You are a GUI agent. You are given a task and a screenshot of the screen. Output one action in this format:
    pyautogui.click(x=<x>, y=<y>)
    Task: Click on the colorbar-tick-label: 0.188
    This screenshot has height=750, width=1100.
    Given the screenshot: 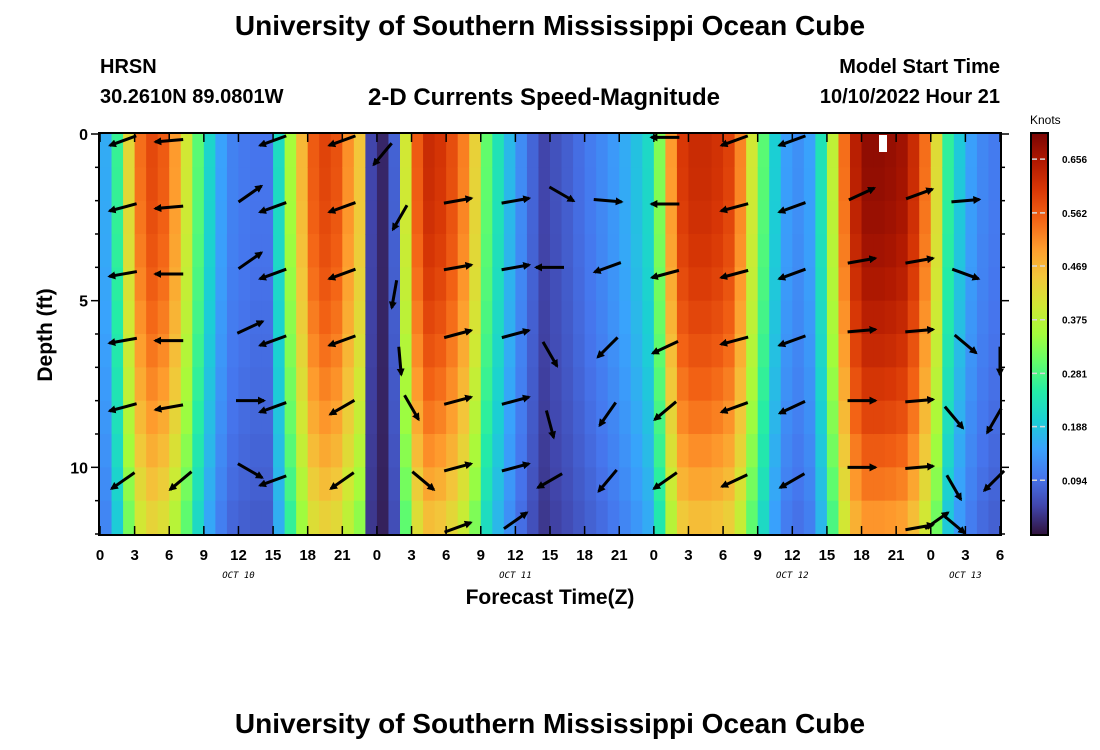 What is the action you would take?
    pyautogui.click(x=1074, y=428)
    